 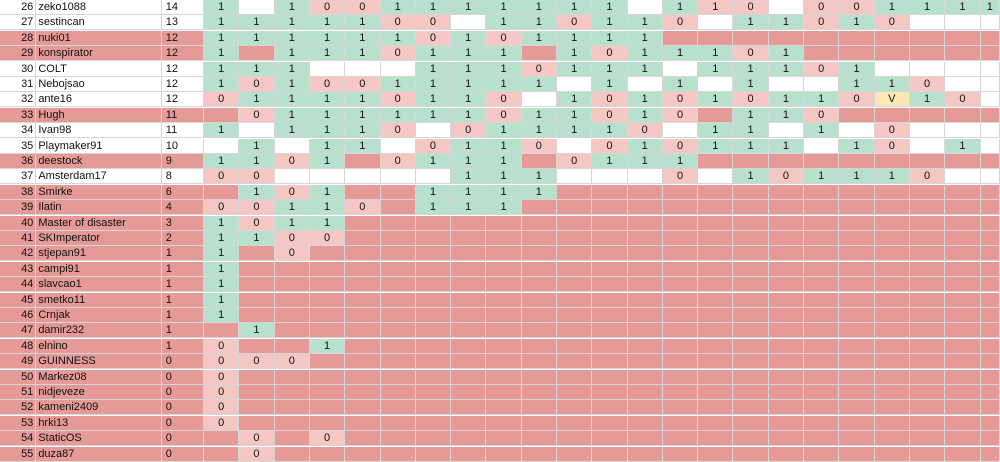 I want to click on points-cell: 1, so click(x=183, y=300).